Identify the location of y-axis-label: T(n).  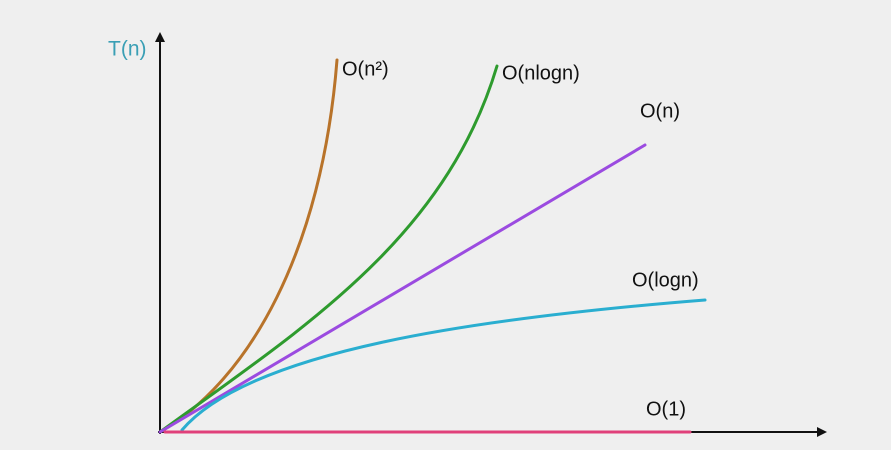
(127, 49).